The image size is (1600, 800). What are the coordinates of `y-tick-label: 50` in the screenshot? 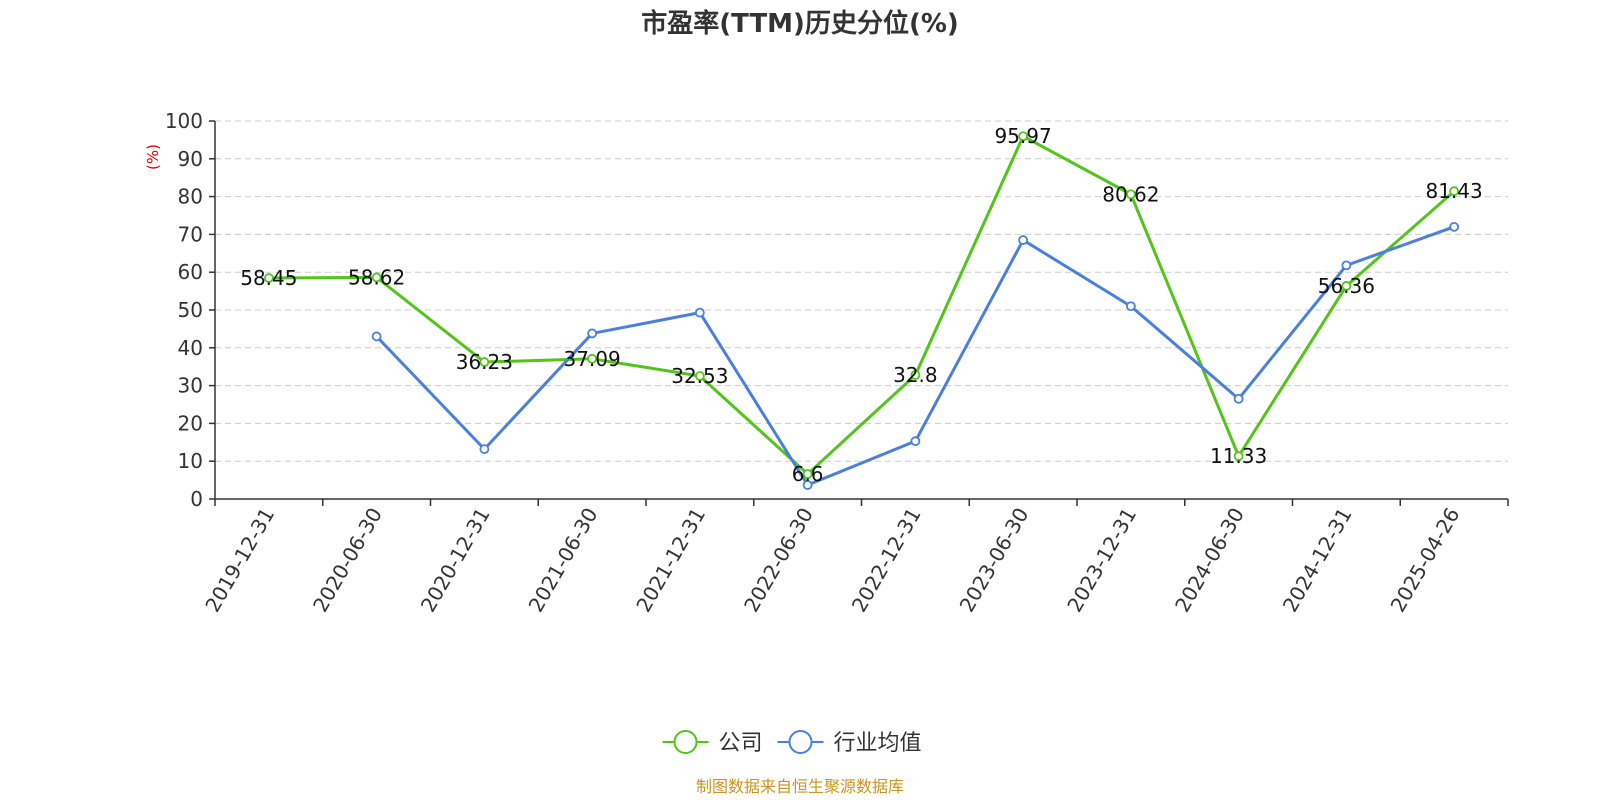 It's located at (190, 310).